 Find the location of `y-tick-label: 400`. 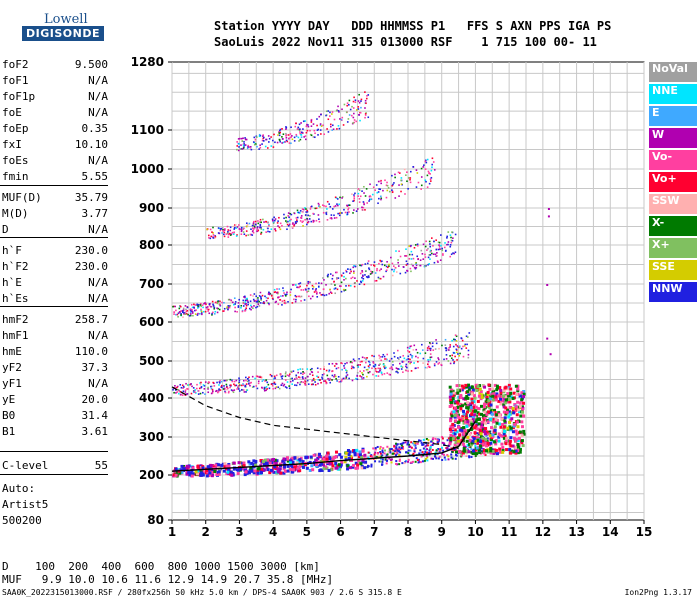

y-tick-label: 400 is located at coordinates (151, 398).